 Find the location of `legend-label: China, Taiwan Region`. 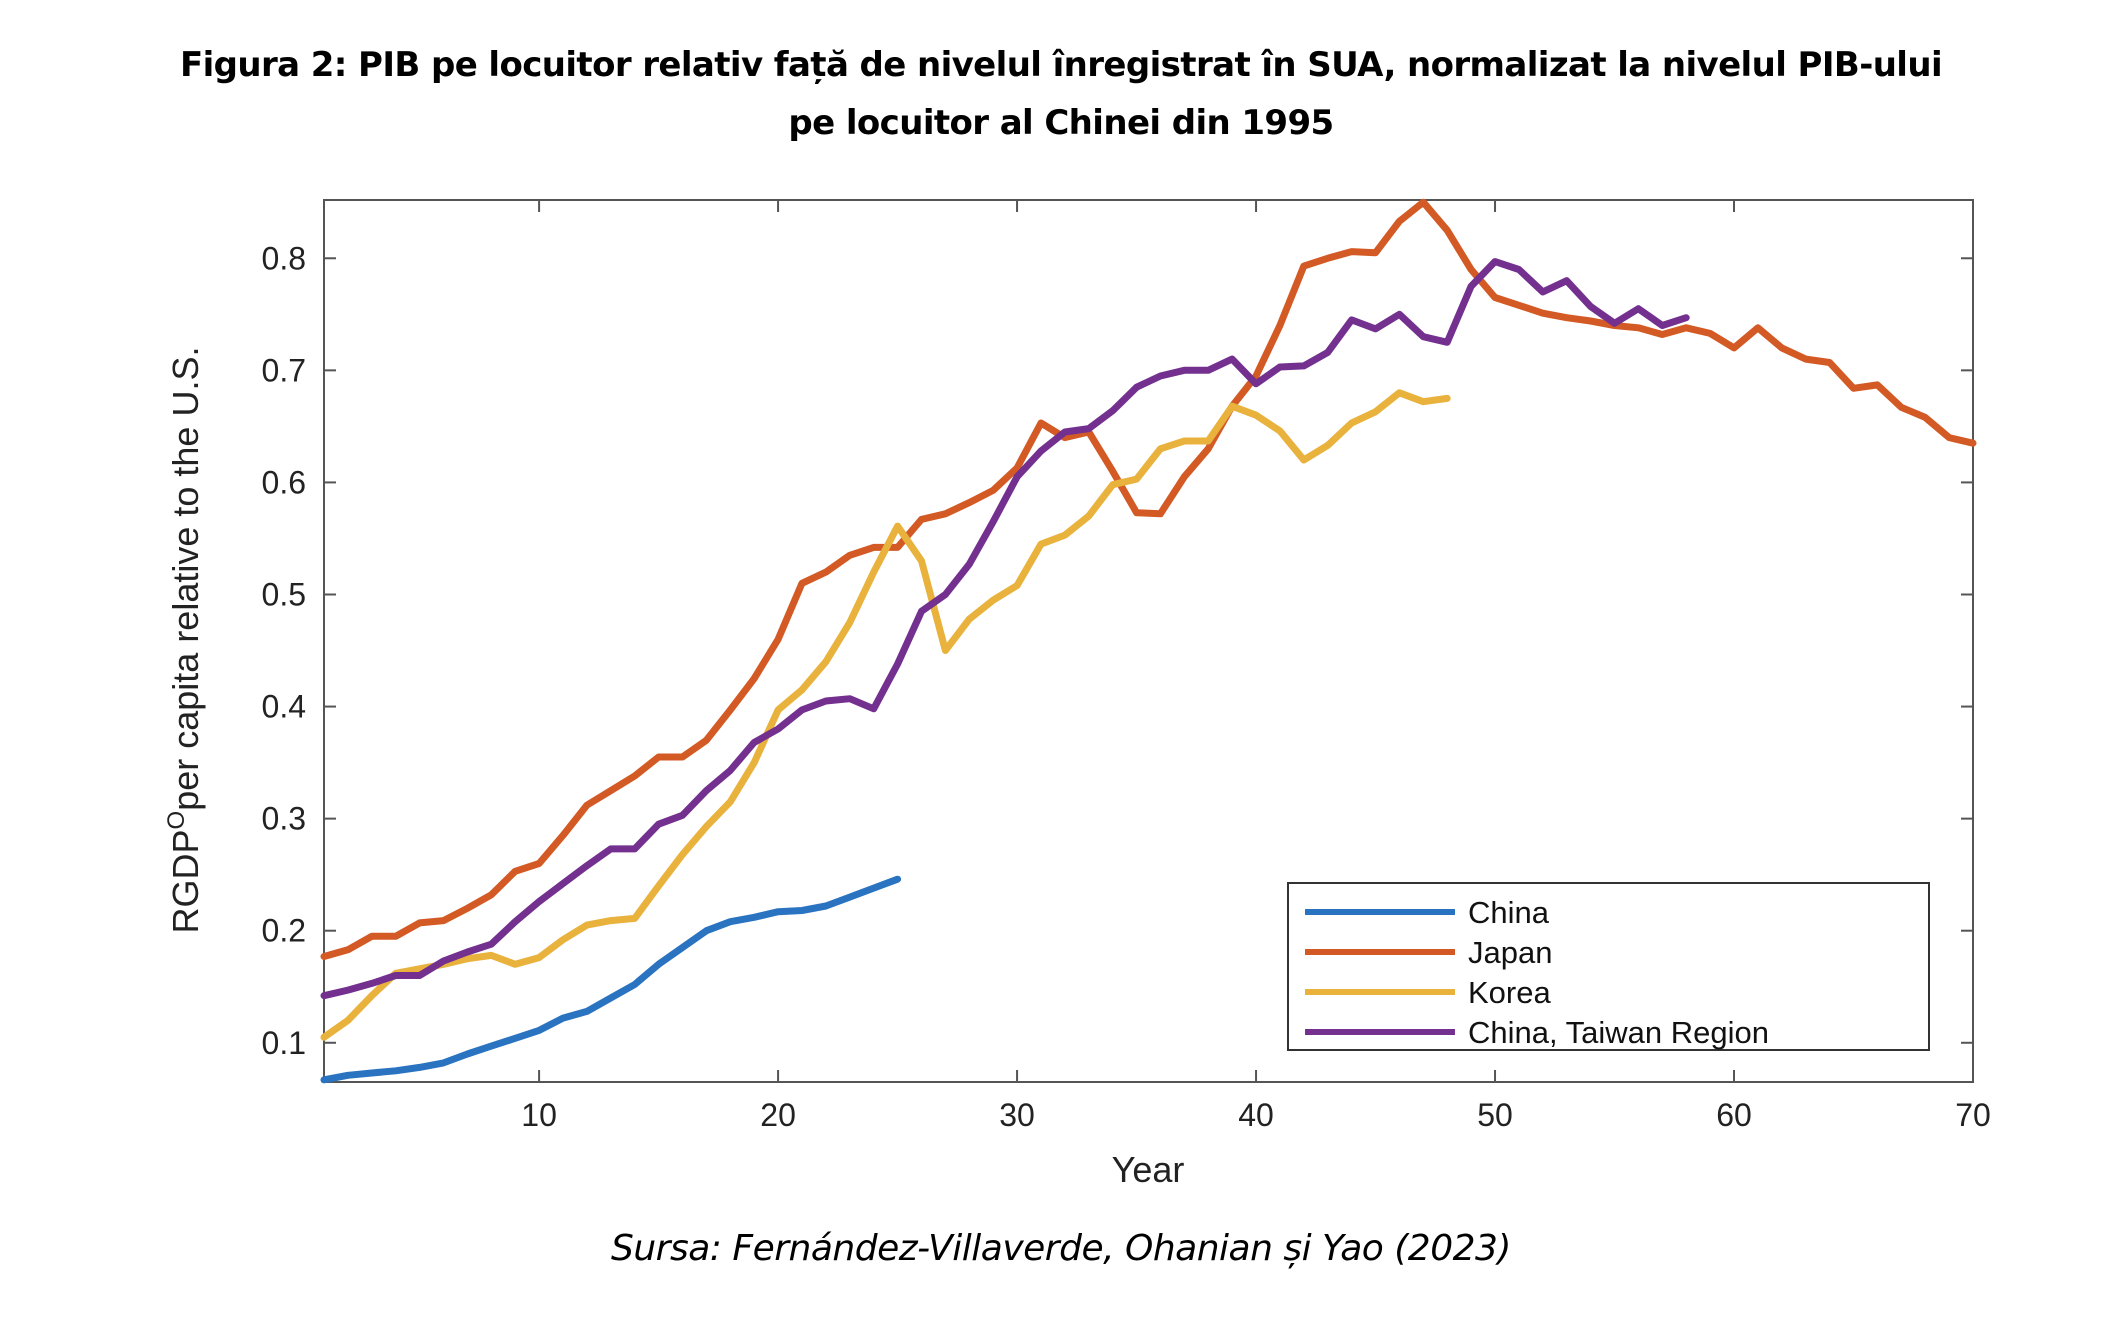

legend-label: China, Taiwan Region is located at coordinates (1618, 1032).